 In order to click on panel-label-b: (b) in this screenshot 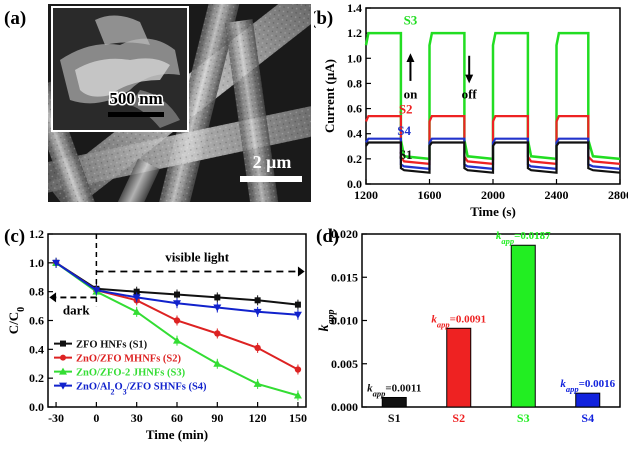, I will do `click(323, 18)`.